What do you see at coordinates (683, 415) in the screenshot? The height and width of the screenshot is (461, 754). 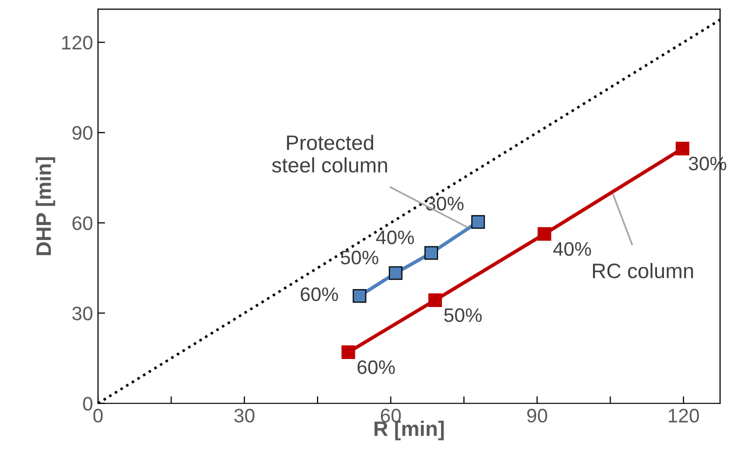 I see `x-tick-label: 120` at bounding box center [683, 415].